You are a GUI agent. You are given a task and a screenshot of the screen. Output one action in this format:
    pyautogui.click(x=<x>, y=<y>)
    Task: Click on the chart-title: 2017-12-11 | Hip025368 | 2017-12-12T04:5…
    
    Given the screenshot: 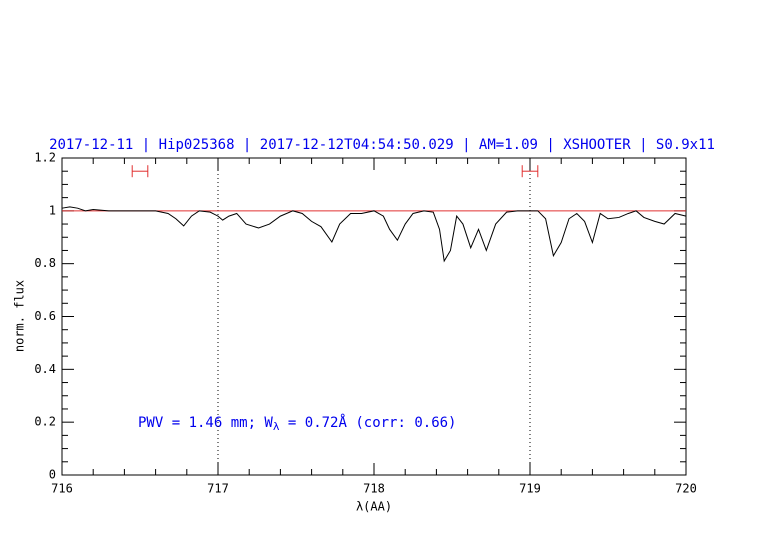 What is the action you would take?
    pyautogui.click(x=382, y=145)
    